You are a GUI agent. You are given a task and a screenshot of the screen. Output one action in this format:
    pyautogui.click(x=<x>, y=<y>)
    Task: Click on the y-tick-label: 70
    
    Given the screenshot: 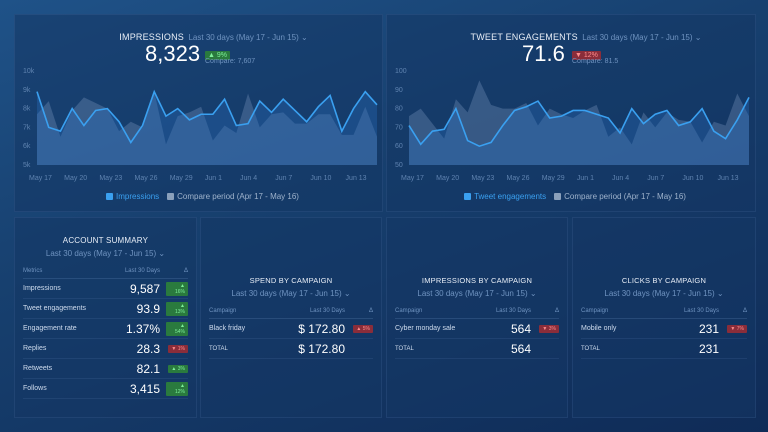 What is the action you would take?
    pyautogui.click(x=399, y=127)
    